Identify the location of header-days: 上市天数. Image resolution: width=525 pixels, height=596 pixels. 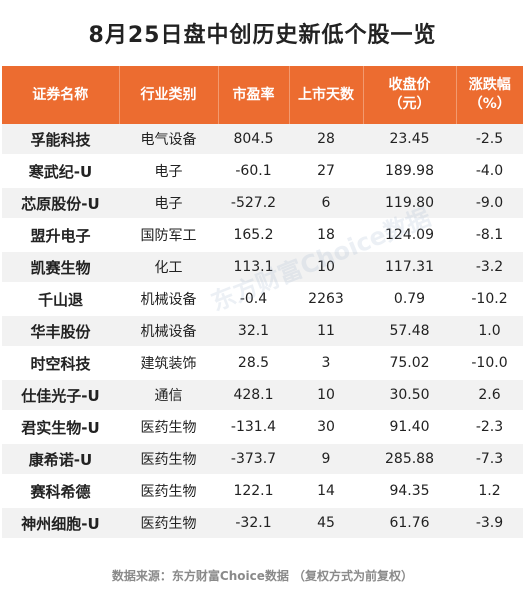
(326, 95).